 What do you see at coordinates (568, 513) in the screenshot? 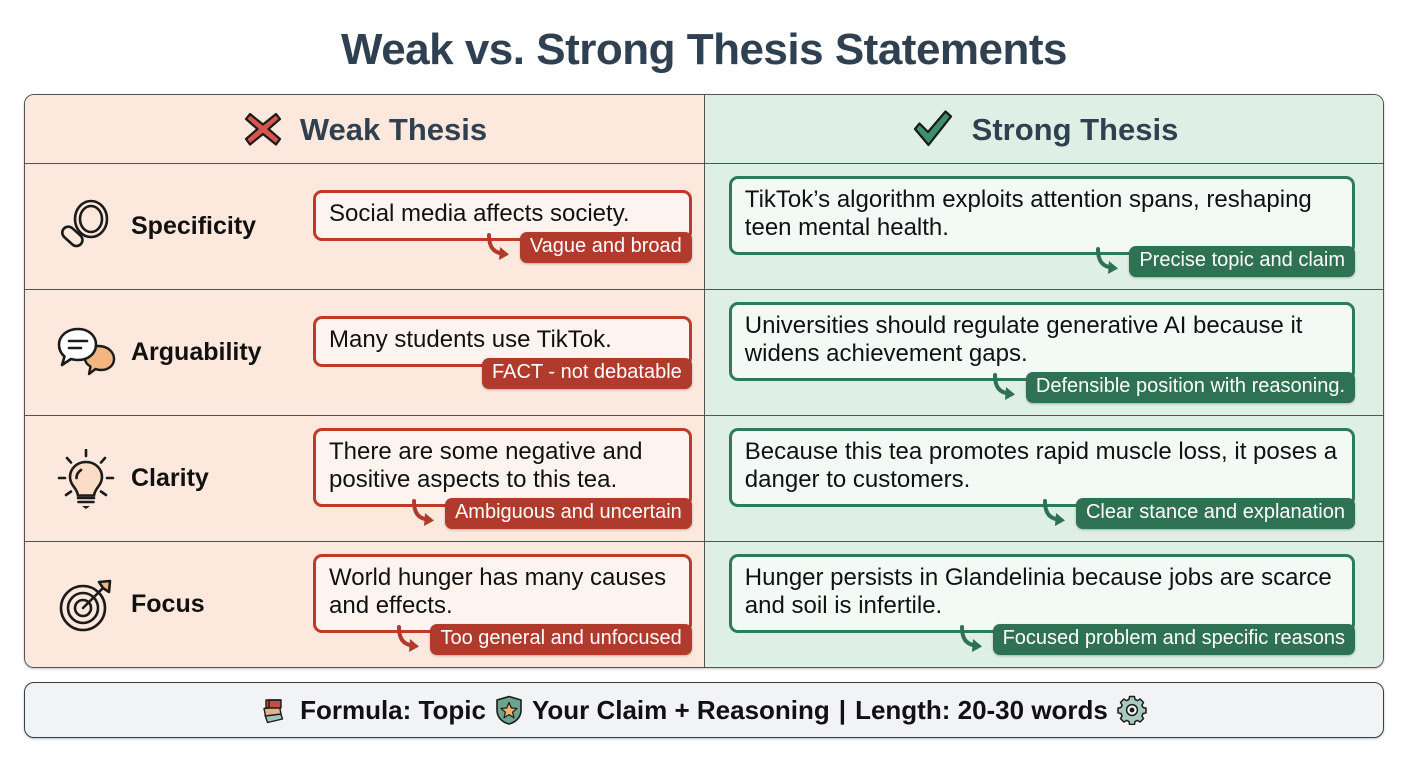
I see `weak-tag: Ambiguous and uncertain` at bounding box center [568, 513].